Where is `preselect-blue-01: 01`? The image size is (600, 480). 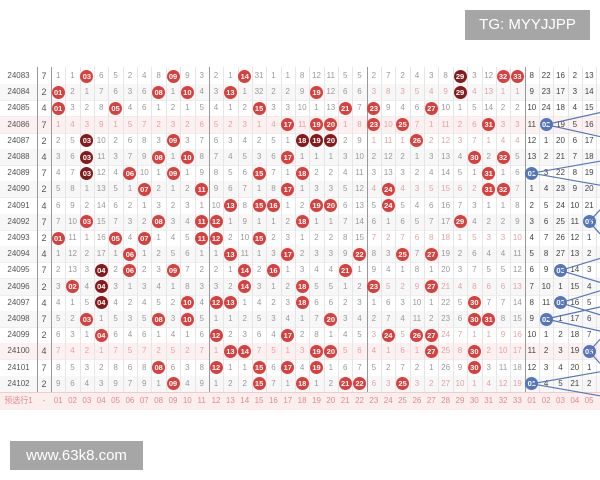
preselect-blue-01: 01 is located at coordinates (532, 400).